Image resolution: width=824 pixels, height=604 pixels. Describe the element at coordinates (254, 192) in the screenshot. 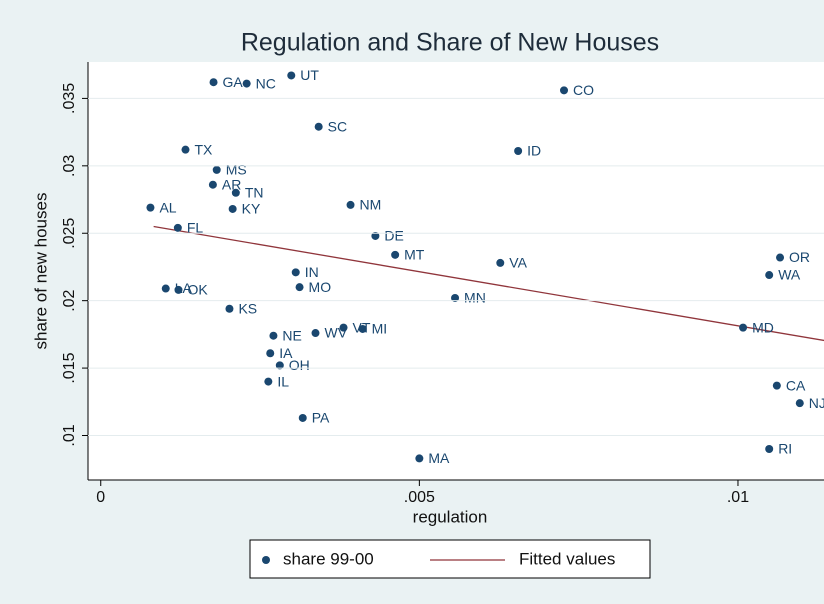

I see `point-label: TN` at that location.